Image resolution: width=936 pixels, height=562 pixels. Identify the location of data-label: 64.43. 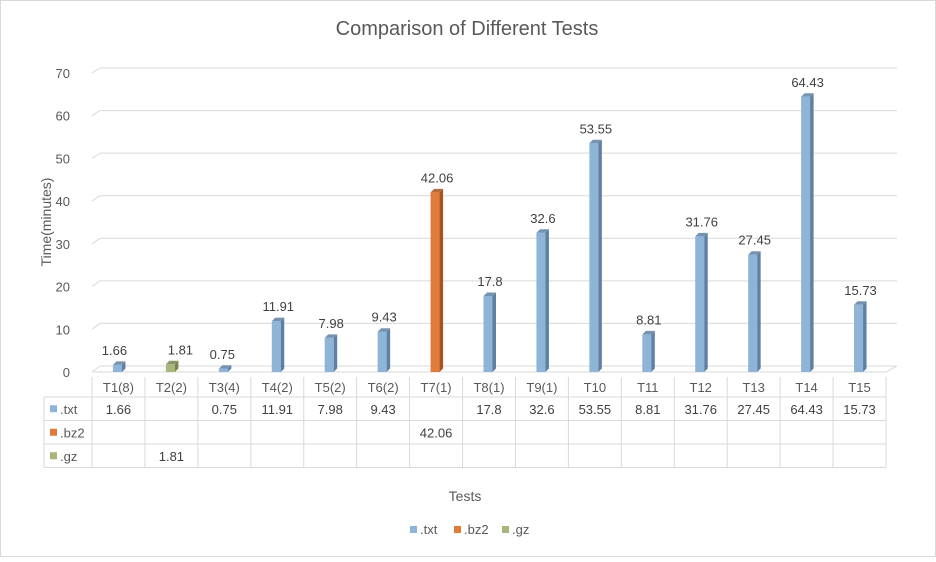
(807, 82).